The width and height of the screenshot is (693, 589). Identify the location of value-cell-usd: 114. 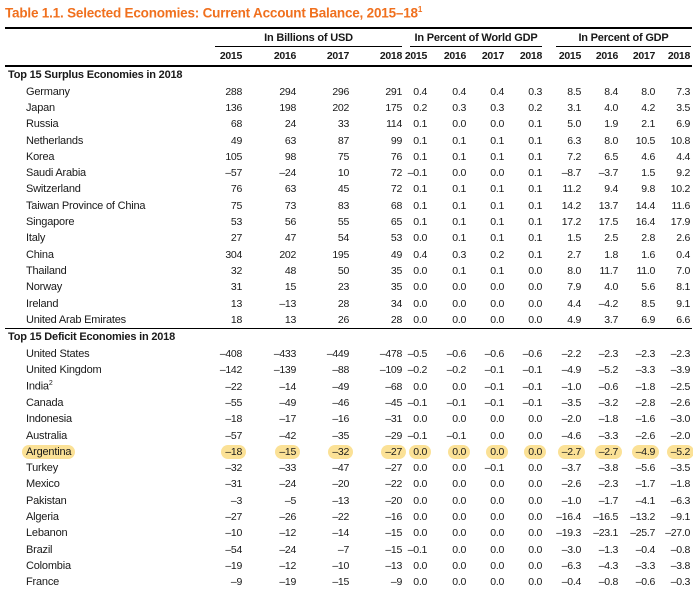
(394, 124).